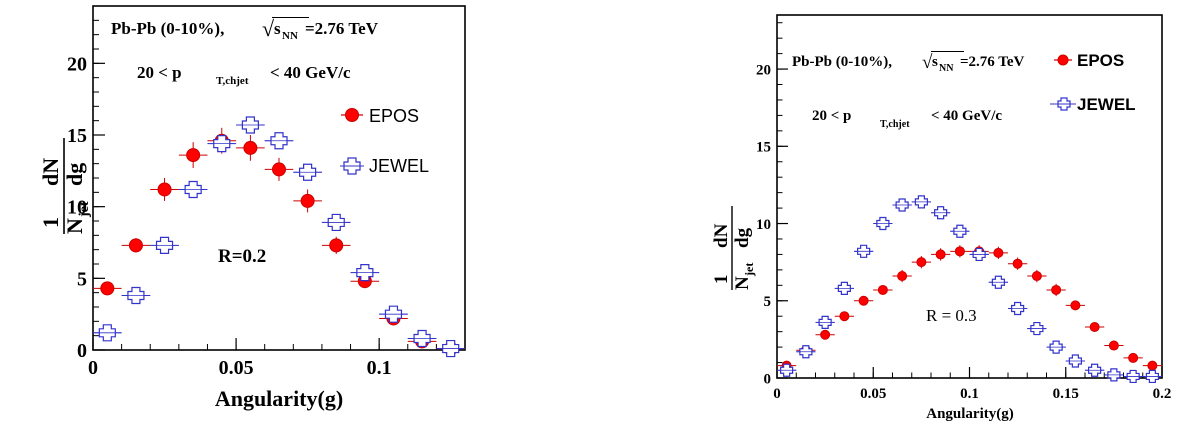 This screenshot has width=1188, height=425. Describe the element at coordinates (279, 398) in the screenshot. I see `x-axis-title: Angularity(g)` at that location.